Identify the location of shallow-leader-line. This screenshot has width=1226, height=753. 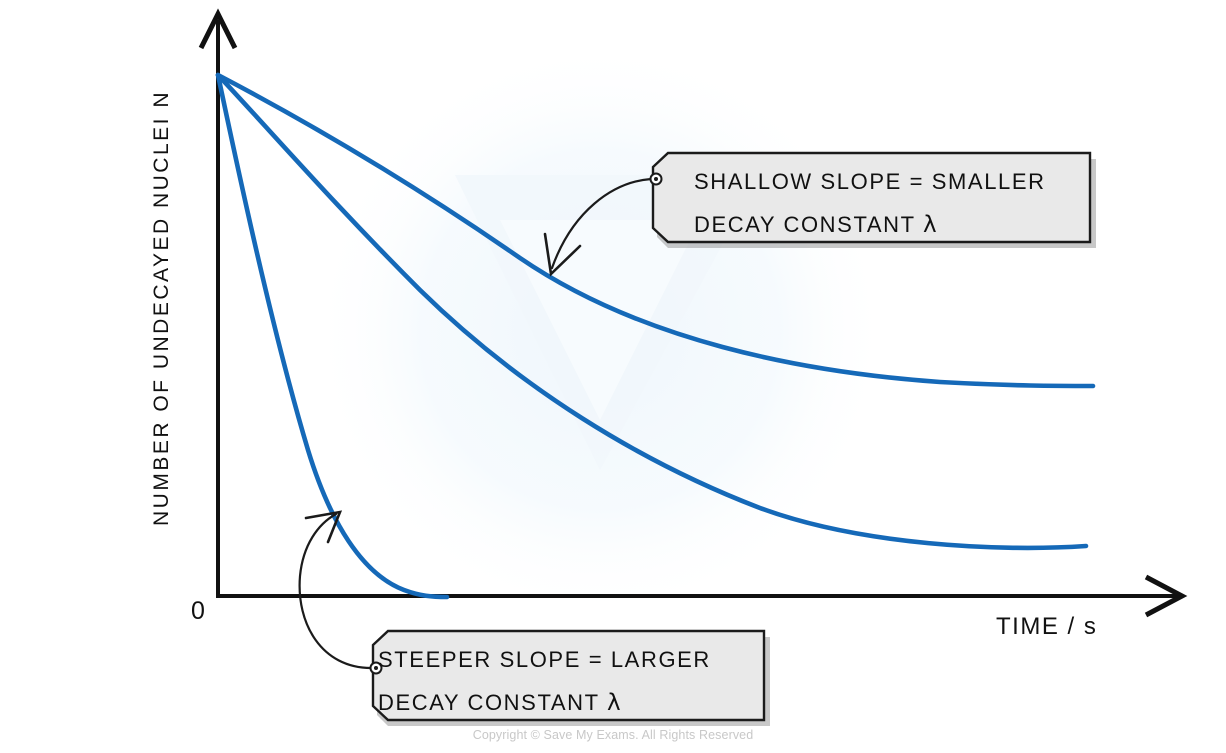
(601, 223).